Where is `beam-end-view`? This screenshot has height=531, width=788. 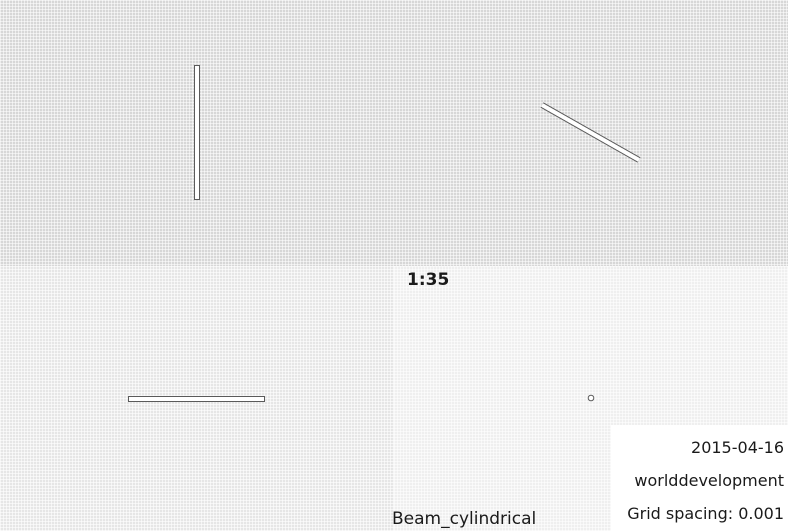 beam-end-view is located at coordinates (591, 398).